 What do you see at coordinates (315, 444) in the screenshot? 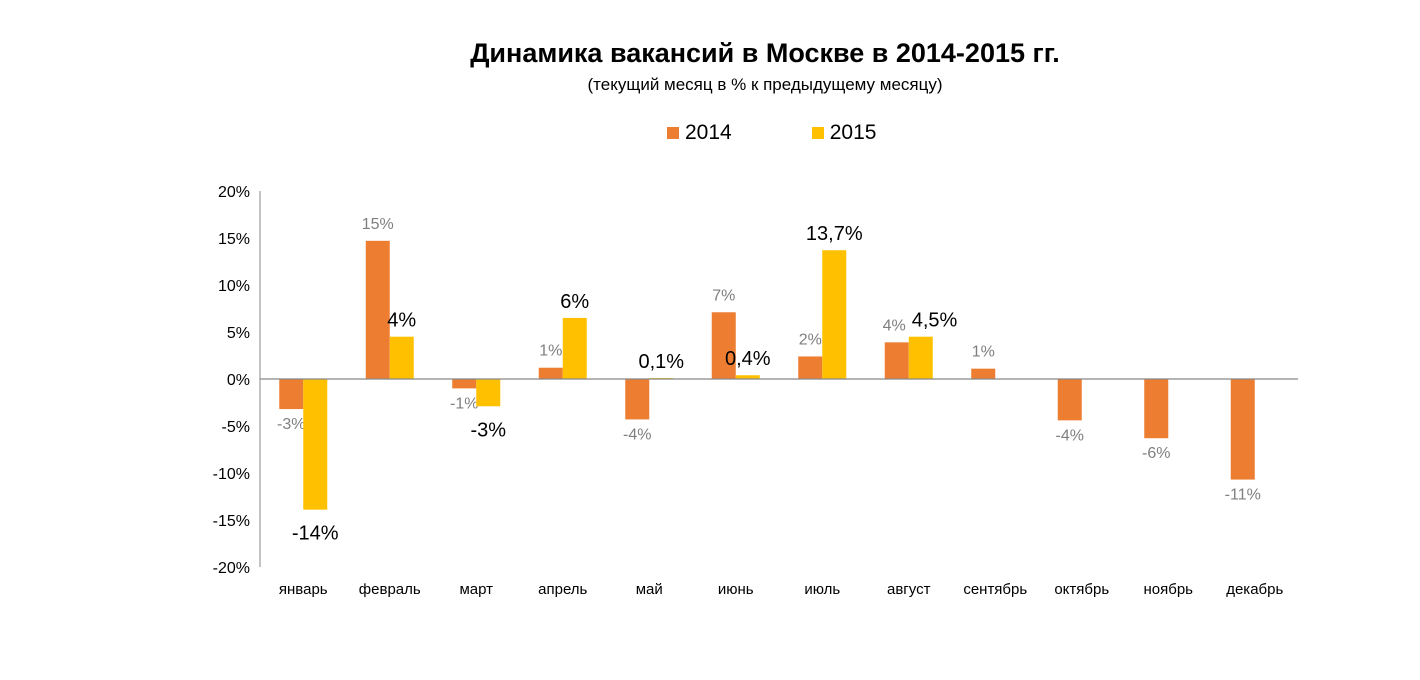
I see `bar-2015-январь` at bounding box center [315, 444].